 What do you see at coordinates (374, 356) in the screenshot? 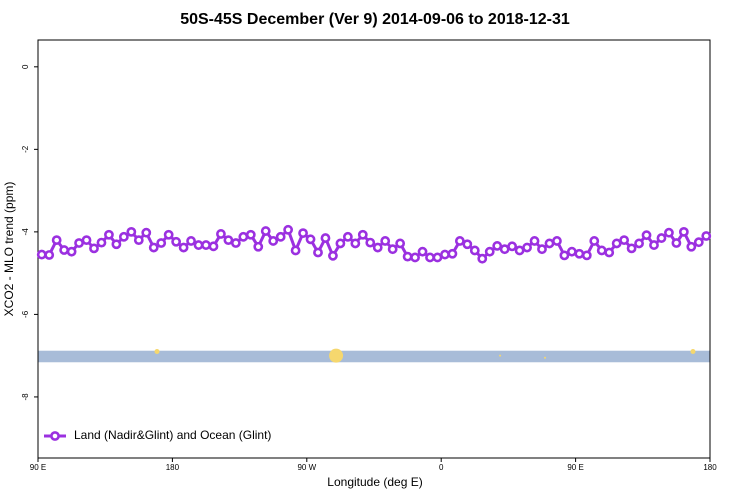
I see `land-ocean-band` at bounding box center [374, 356].